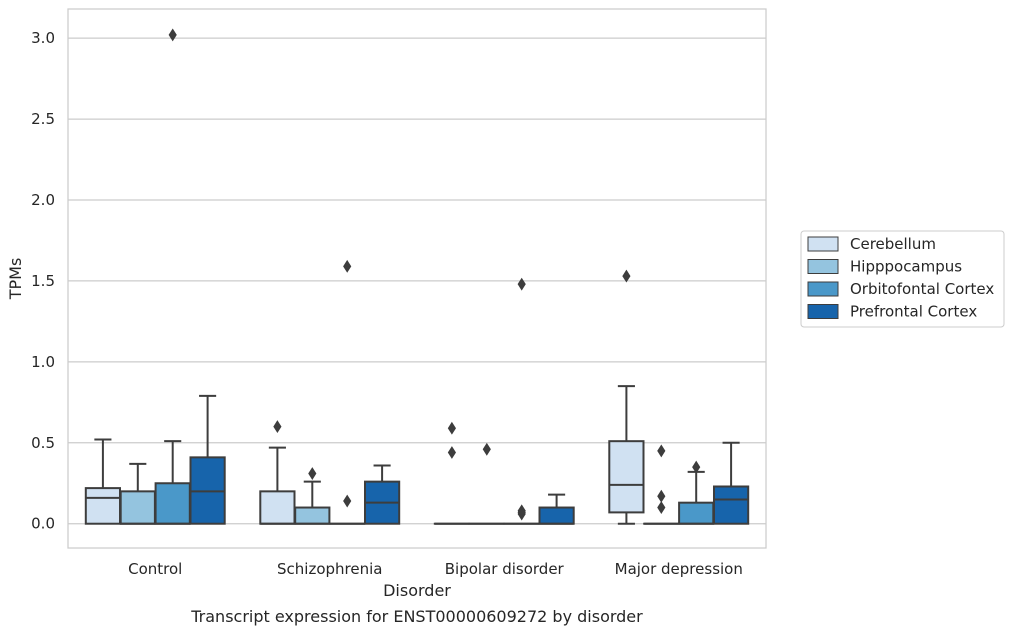 This screenshot has width=1014, height=634. What do you see at coordinates (43, 524) in the screenshot?
I see `y-tick-label: 0.0` at bounding box center [43, 524].